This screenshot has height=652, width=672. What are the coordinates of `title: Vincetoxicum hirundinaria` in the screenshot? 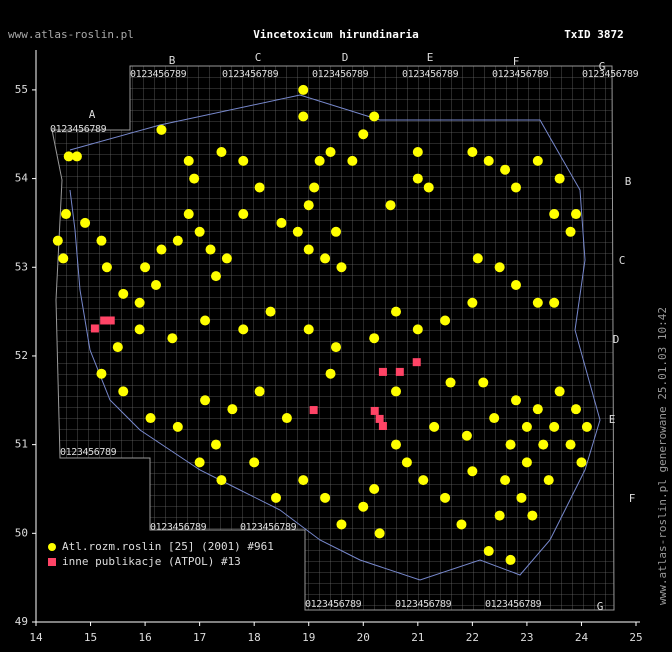 It's located at (336, 34).